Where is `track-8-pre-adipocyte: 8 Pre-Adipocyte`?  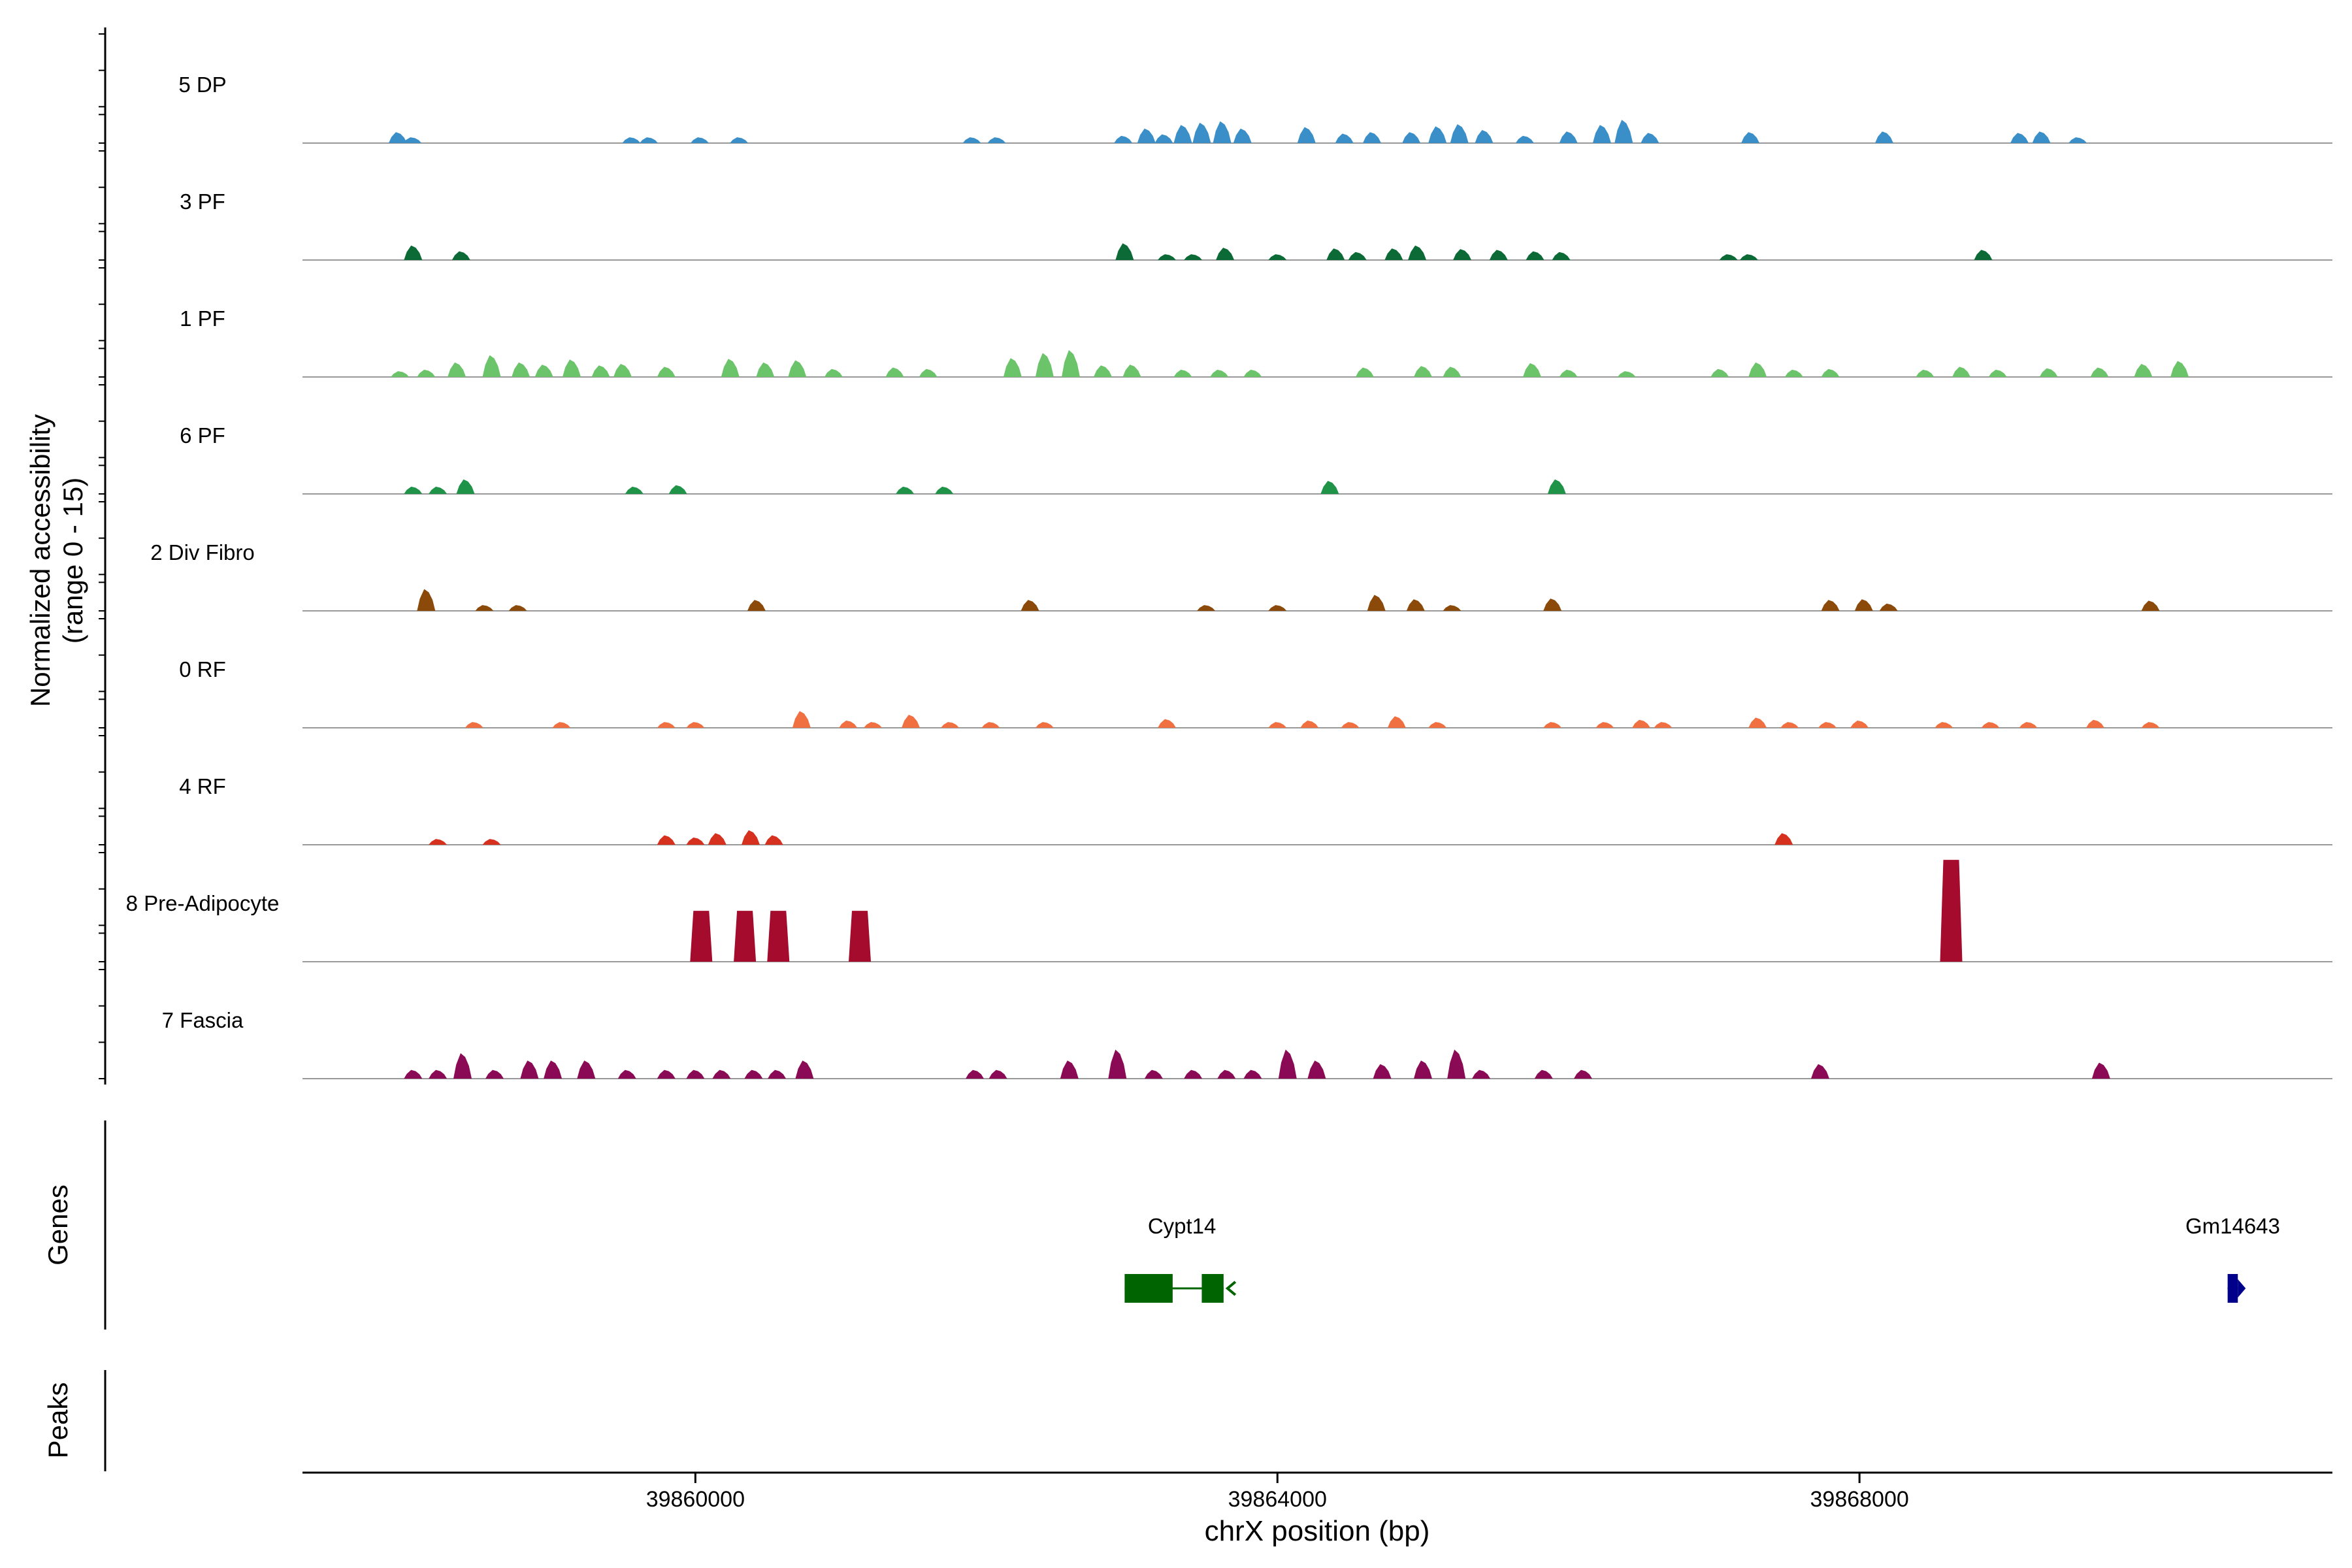
track-8-pre-adipocyte: 8 Pre-Adipocyte is located at coordinates (1229, 911).